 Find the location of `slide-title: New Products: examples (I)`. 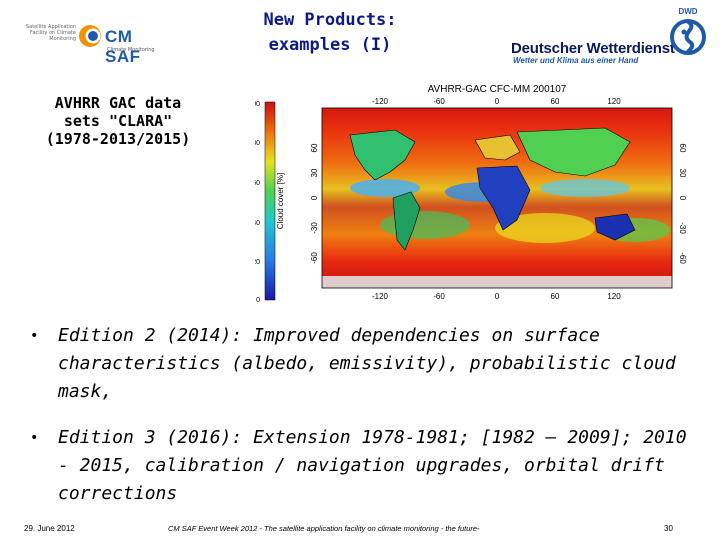

slide-title: New Products: examples (I) is located at coordinates (330, 33).